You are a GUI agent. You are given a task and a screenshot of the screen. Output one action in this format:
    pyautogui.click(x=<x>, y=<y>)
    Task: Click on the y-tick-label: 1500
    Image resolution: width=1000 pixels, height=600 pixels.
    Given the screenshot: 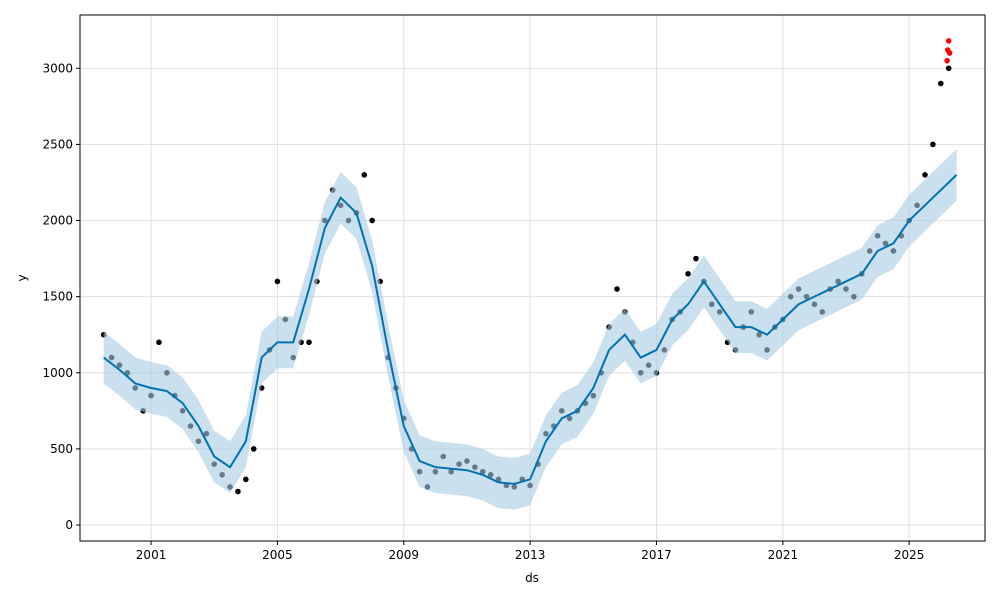 What is the action you would take?
    pyautogui.click(x=57, y=297)
    